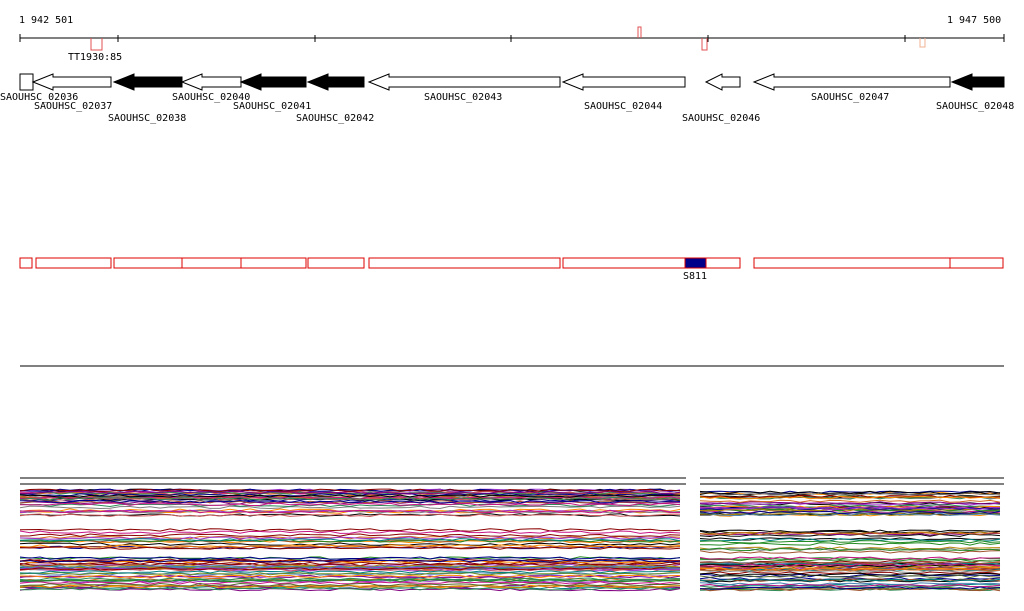 This screenshot has width=1024, height=611. What do you see at coordinates (850, 97) in the screenshot?
I see `gene-label: SAOUHSC_02047` at bounding box center [850, 97].